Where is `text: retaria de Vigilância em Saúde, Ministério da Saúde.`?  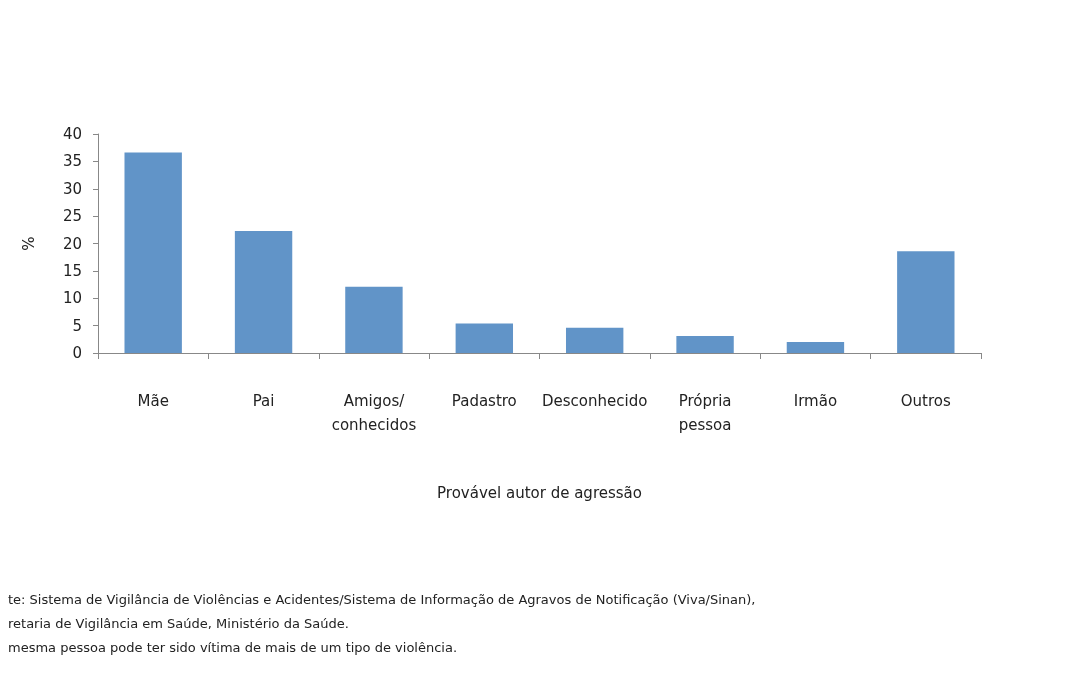 text: retaria de Vigilância em Saúde, Ministério da Saúde. is located at coordinates (178, 623).